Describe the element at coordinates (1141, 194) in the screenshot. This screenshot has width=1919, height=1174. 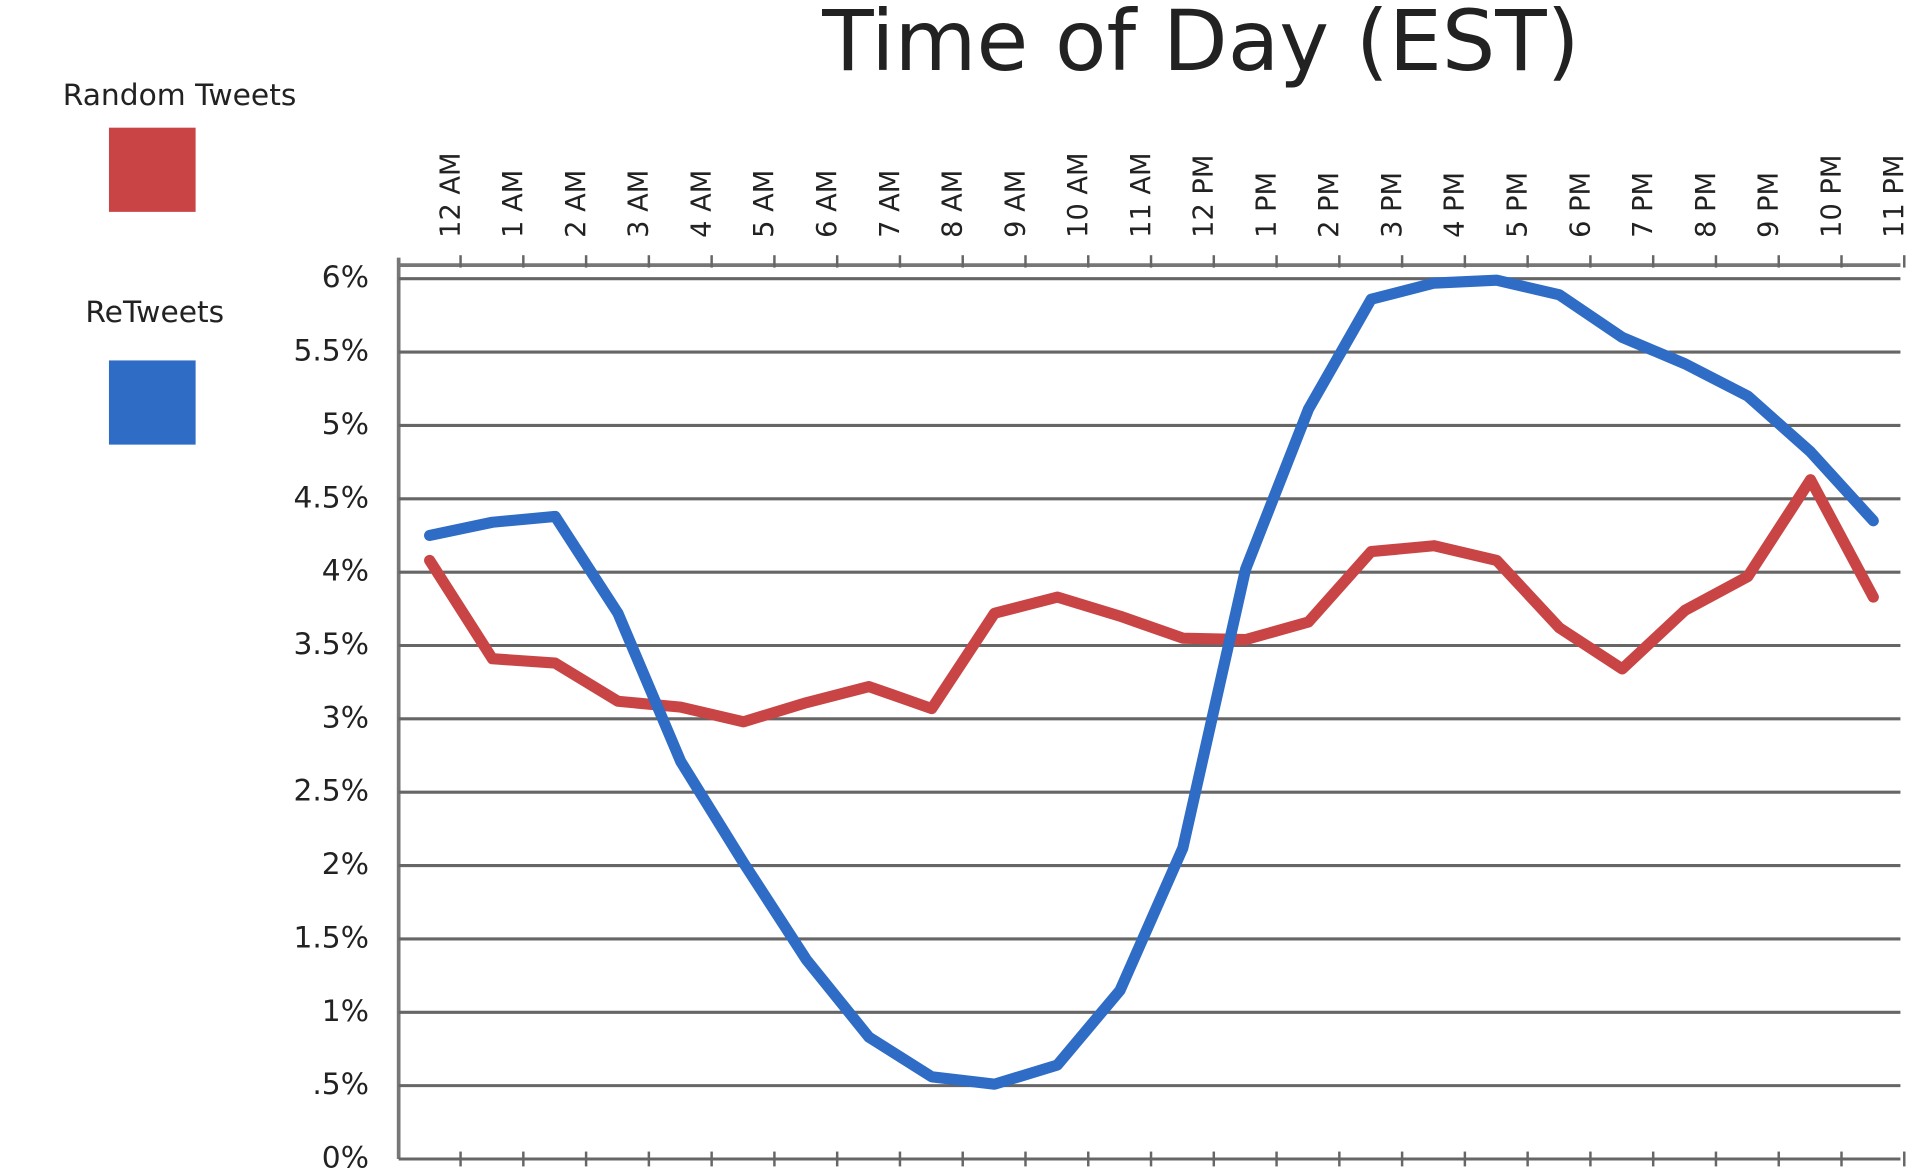
I see `x-tick-label: 11 AM` at that location.